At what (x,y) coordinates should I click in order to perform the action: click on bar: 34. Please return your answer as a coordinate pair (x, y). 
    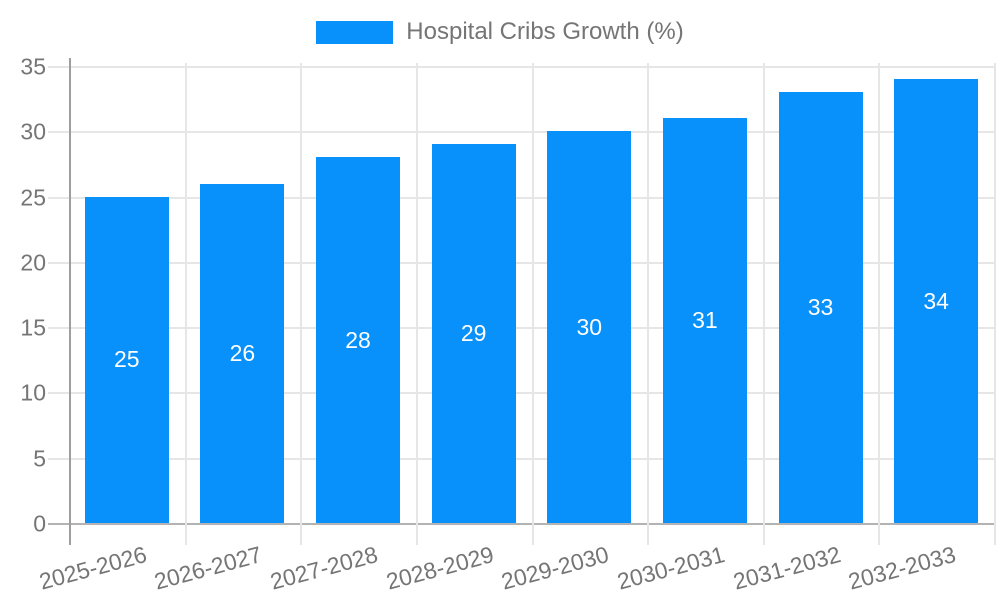
    Looking at the image, I should click on (936, 301).